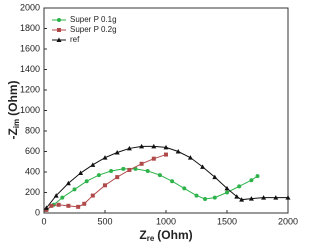  I want to click on x-axis-label: Zre (Ohm), so click(165, 235).